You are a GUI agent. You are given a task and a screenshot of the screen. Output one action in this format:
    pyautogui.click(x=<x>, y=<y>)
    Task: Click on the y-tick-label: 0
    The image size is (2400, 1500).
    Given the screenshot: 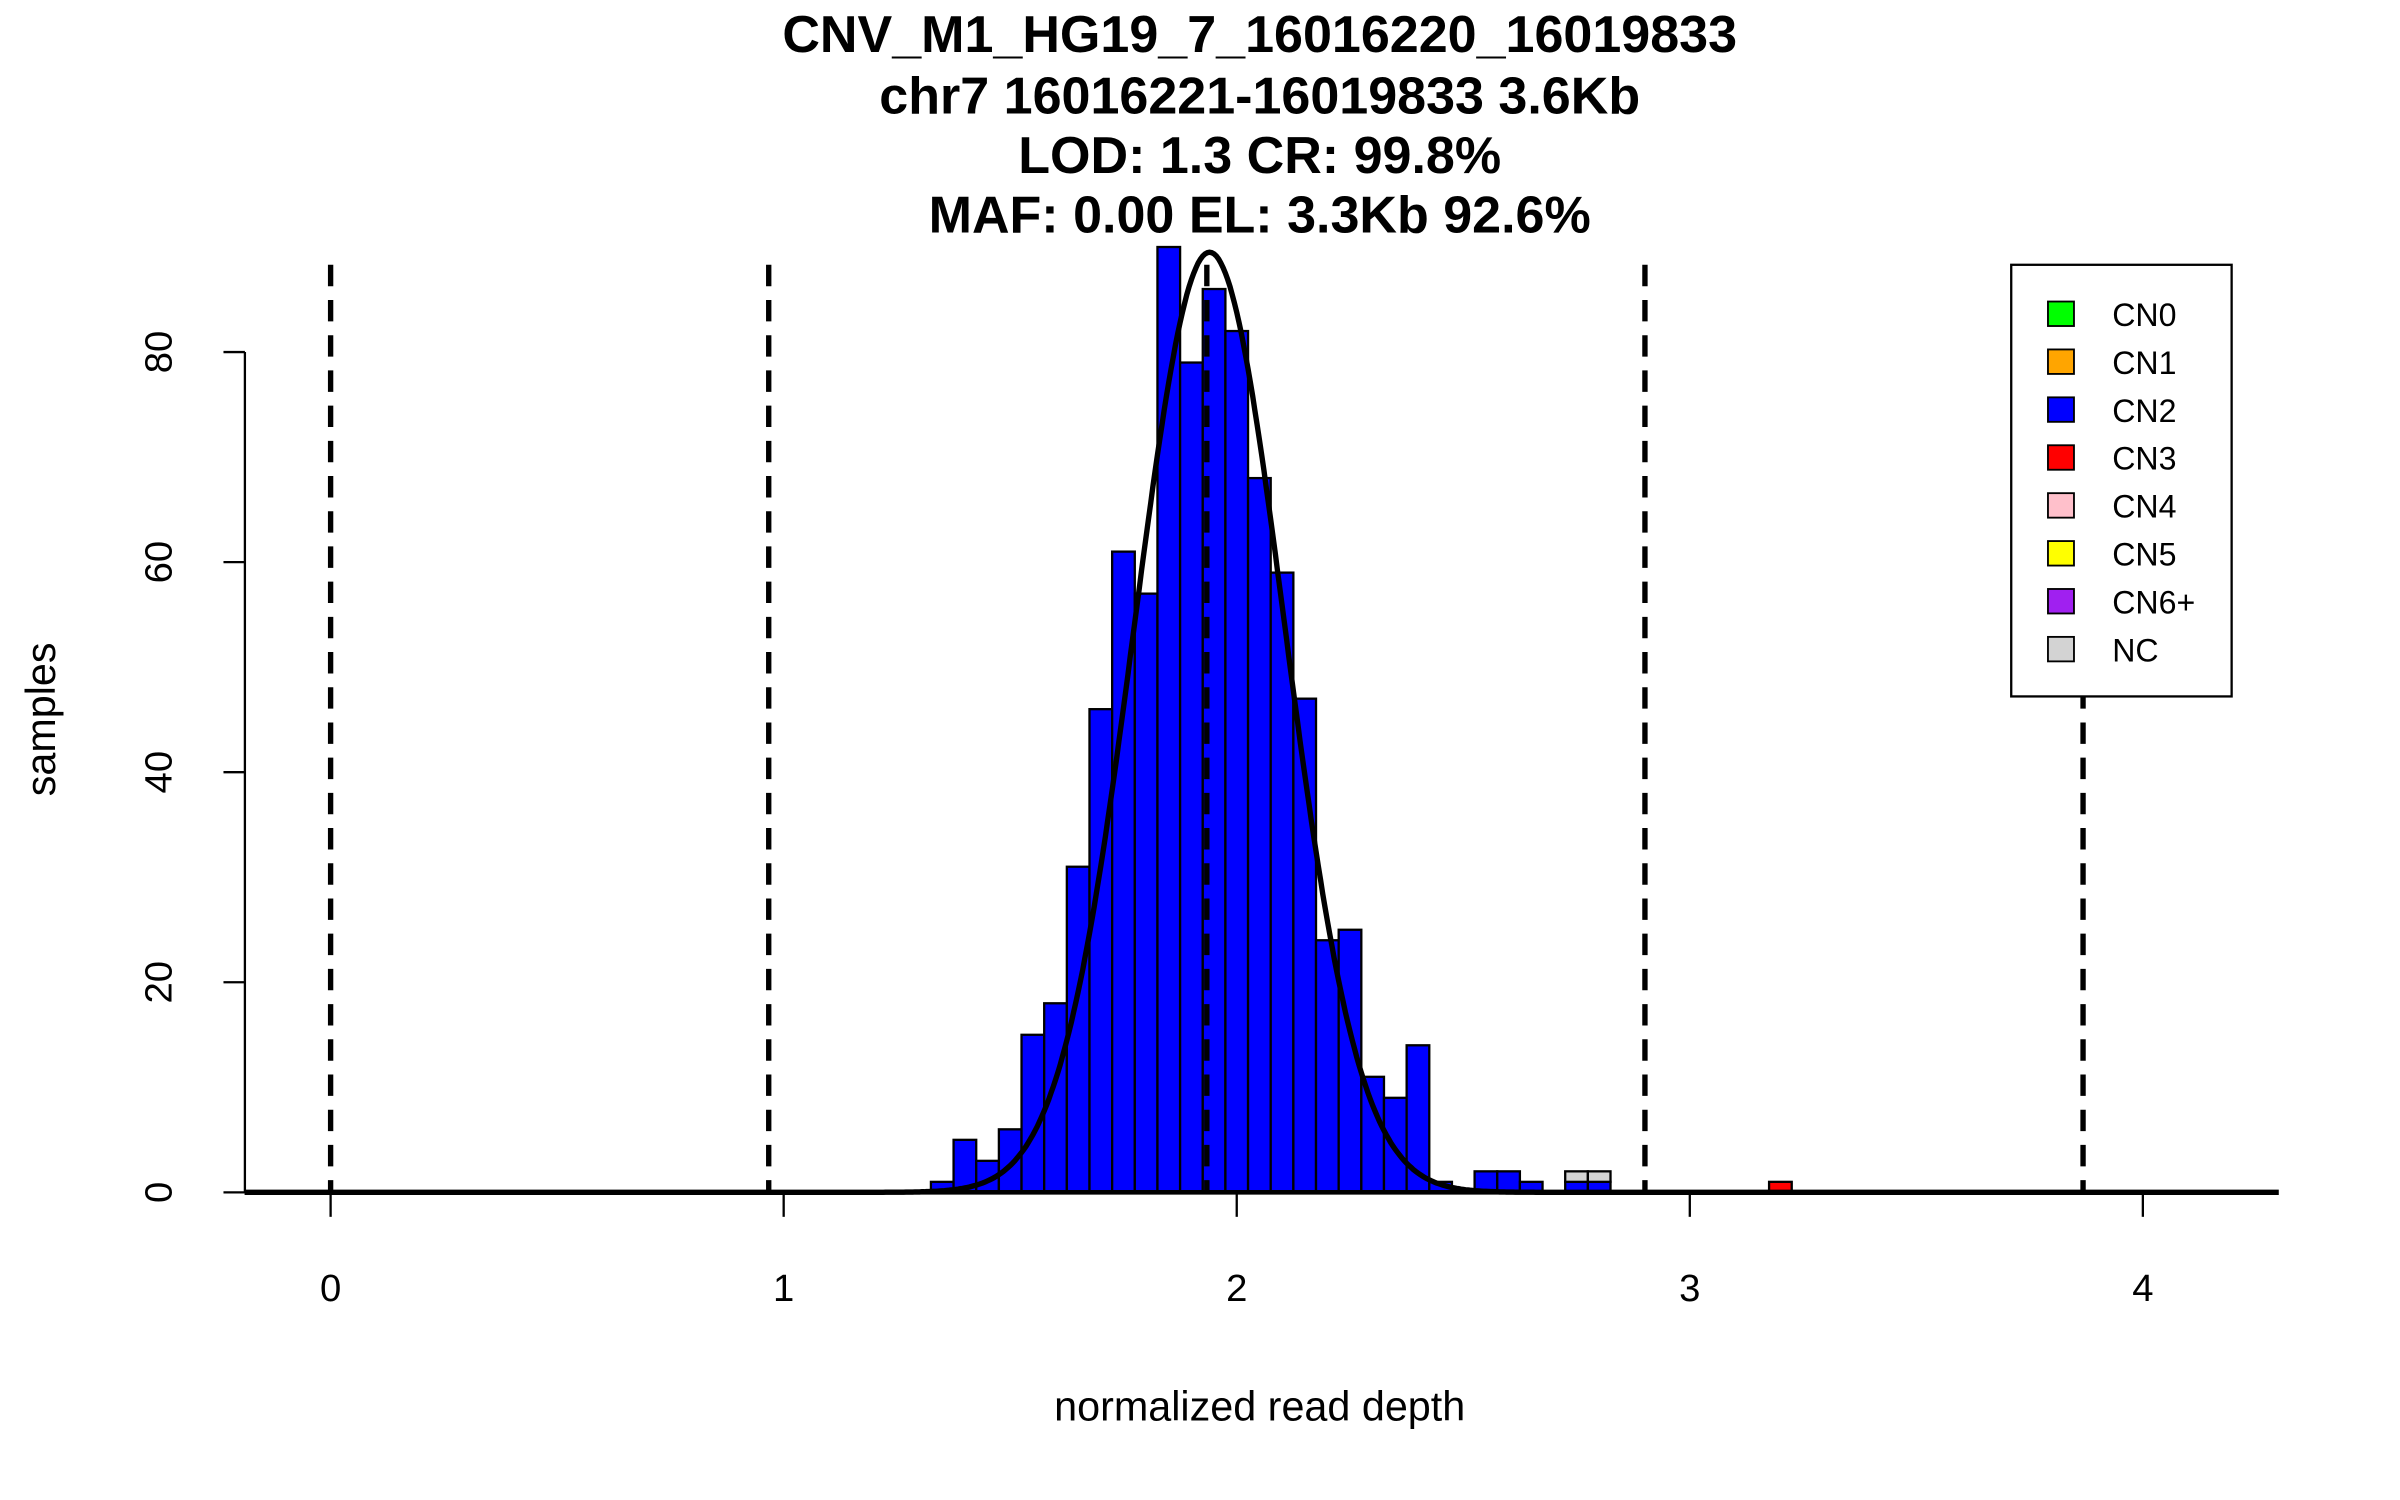 What is the action you would take?
    pyautogui.click(x=158, y=1192)
    